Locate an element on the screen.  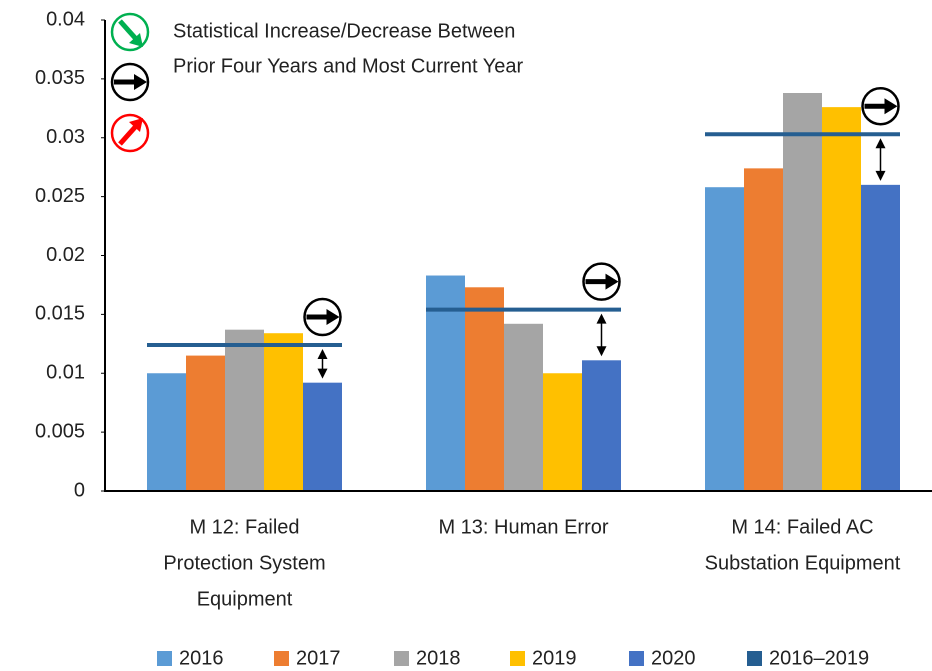
y-tick-label: 0.04 is located at coordinates (65, 19).